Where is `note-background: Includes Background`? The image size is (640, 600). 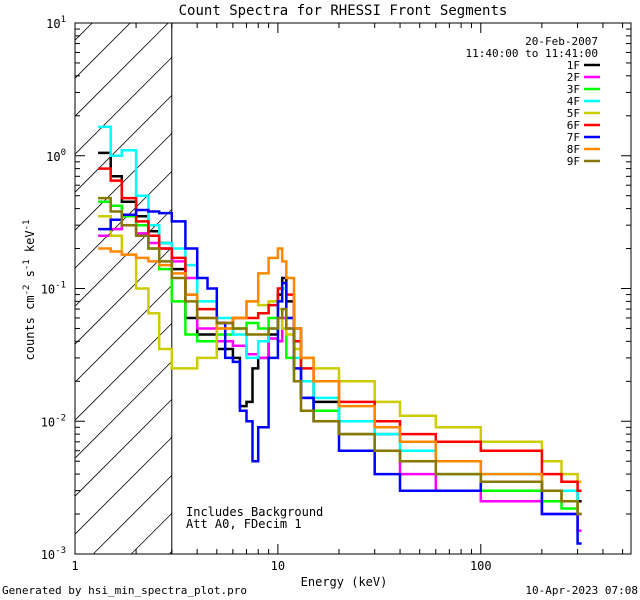 note-background: Includes Background is located at coordinates (254, 512).